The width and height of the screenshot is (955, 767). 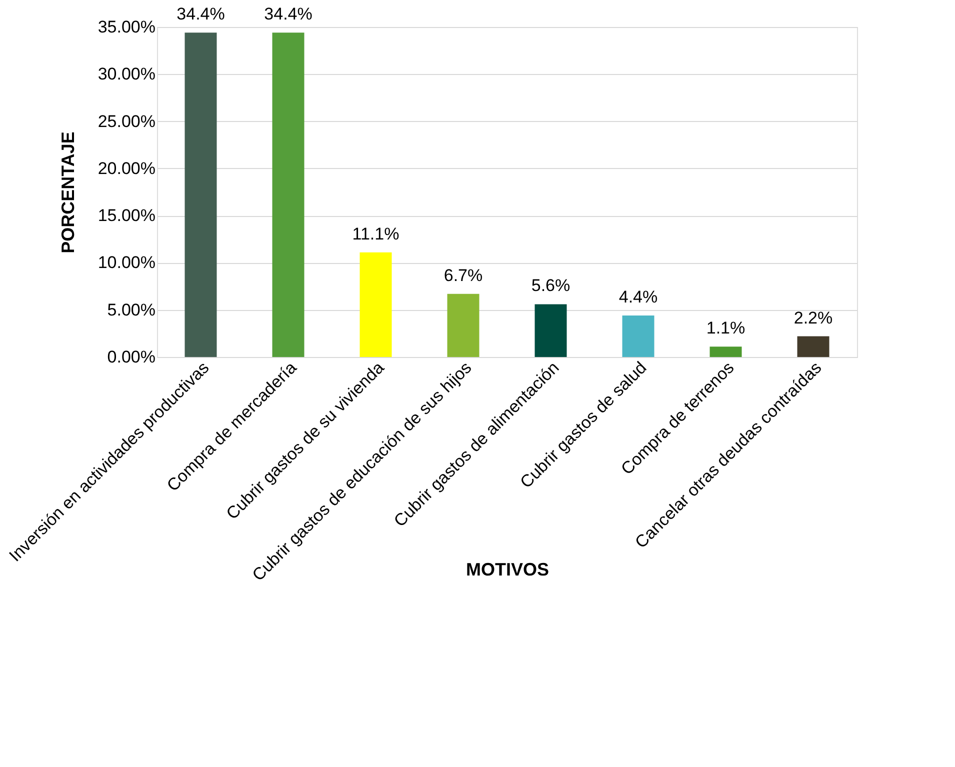 What do you see at coordinates (127, 74) in the screenshot?
I see `y-tick-label: 30.00%` at bounding box center [127, 74].